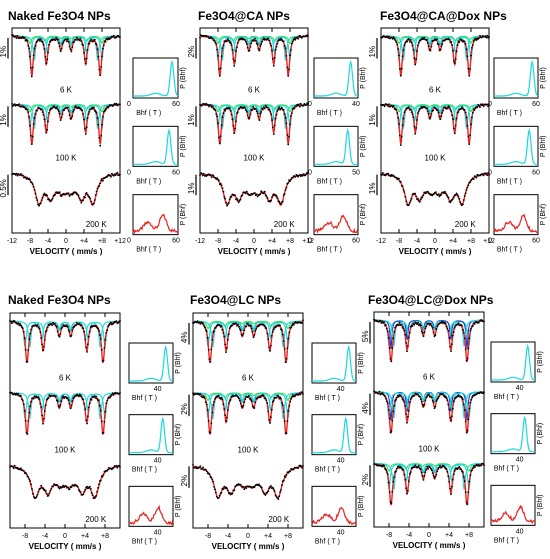 Image resolution: width=550 pixels, height=559 pixels. What do you see at coordinates (120, 241) in the screenshot?
I see `x-tick-label: +12` at bounding box center [120, 241].